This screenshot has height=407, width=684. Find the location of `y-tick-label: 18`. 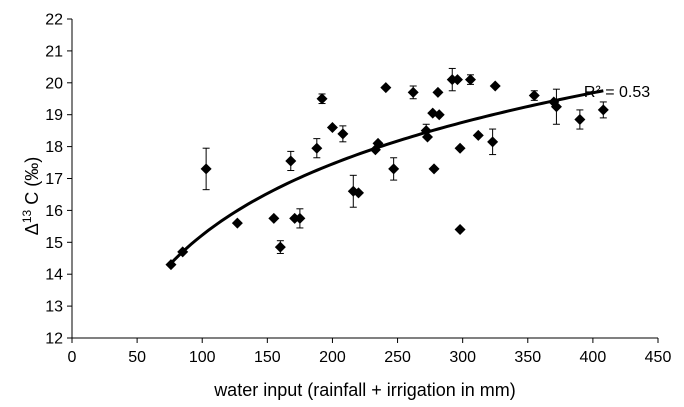

y-tick-label: 18 is located at coordinates (54, 147).